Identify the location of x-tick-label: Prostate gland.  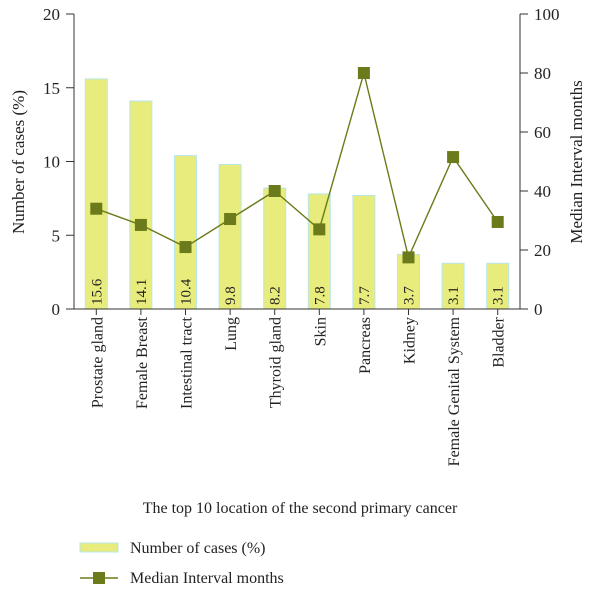
(97, 362).